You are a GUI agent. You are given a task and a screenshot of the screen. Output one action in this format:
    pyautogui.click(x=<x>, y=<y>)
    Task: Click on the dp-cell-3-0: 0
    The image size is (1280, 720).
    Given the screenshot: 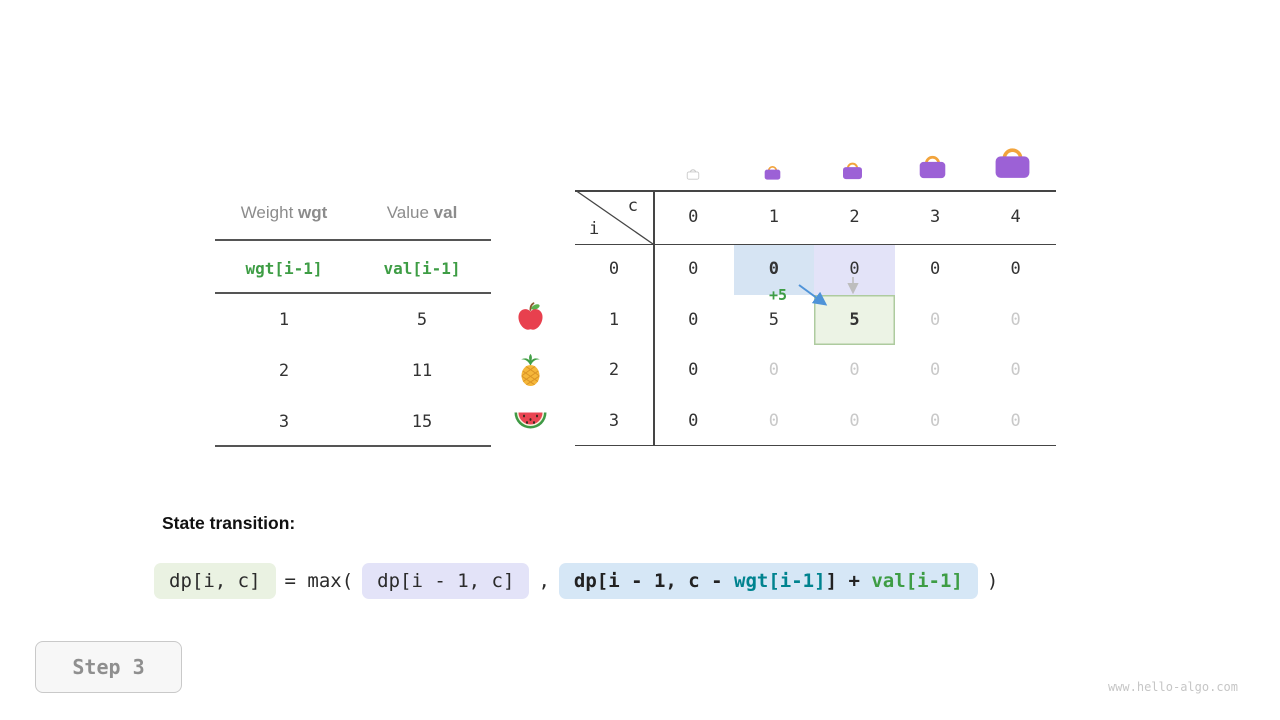 What is the action you would take?
    pyautogui.click(x=693, y=420)
    